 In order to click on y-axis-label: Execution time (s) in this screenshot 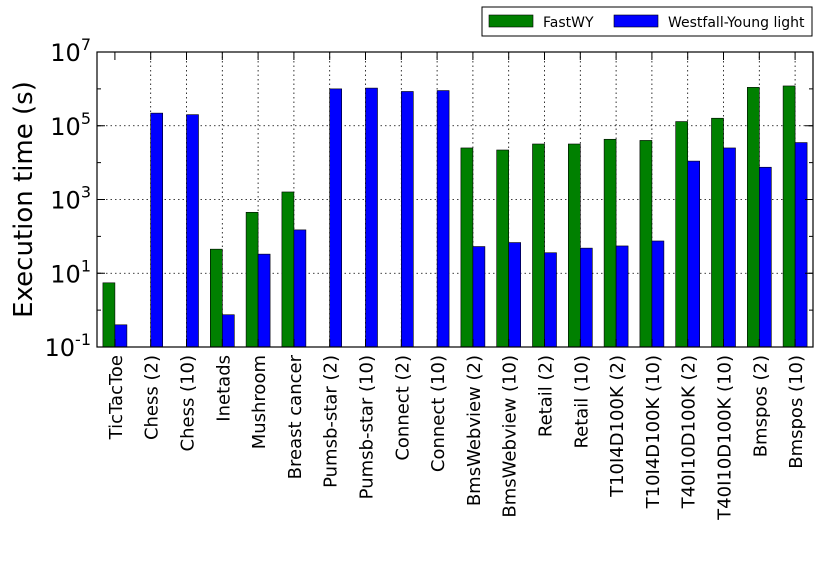, I will do `click(24, 199)`.